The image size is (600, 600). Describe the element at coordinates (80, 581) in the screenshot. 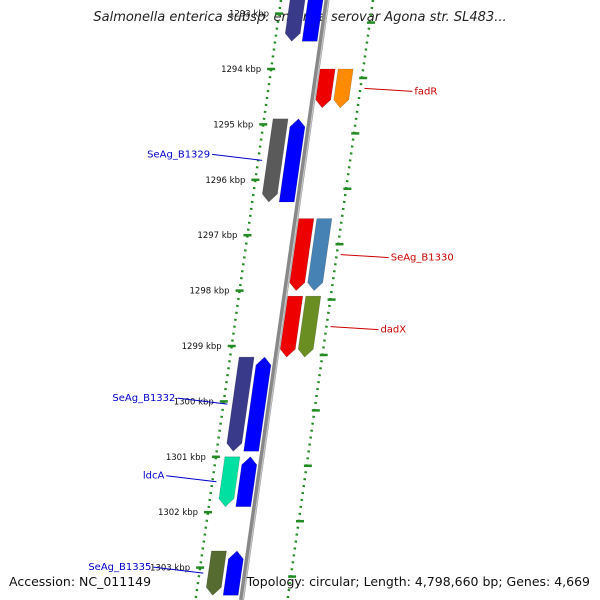

I see `accession-text: Accession: NC_011149` at that location.